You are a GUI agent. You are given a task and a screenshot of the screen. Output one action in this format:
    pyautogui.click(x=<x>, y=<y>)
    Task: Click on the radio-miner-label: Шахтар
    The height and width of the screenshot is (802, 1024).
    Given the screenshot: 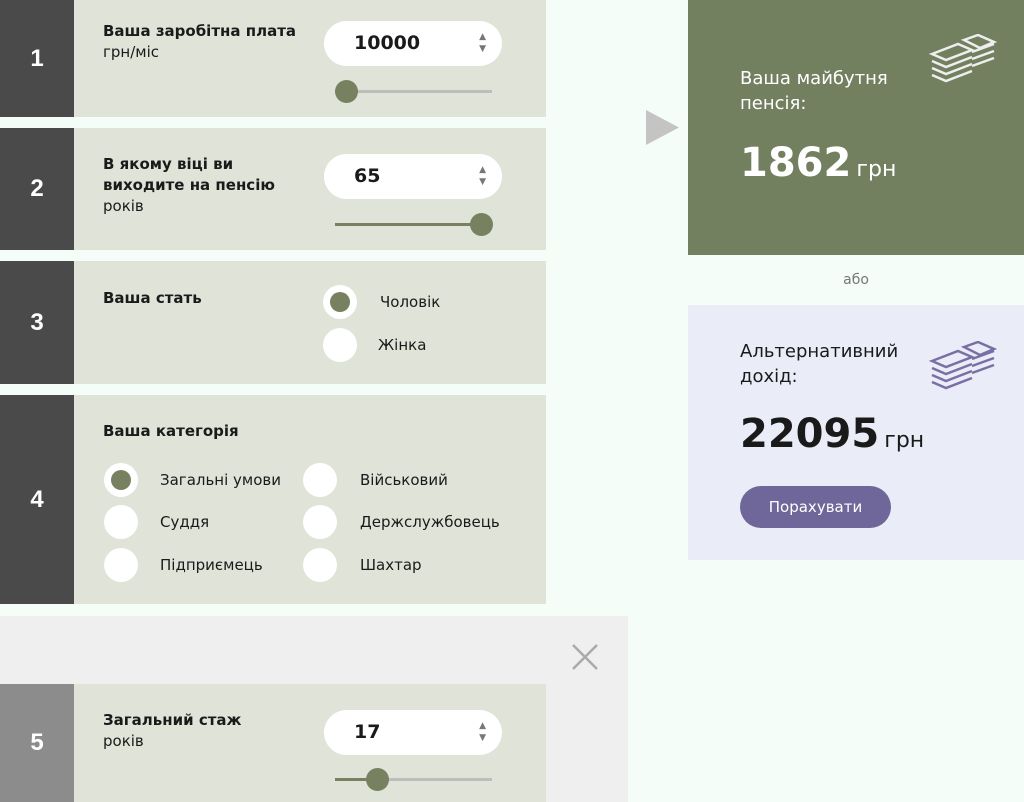 What is the action you would take?
    pyautogui.click(x=391, y=565)
    